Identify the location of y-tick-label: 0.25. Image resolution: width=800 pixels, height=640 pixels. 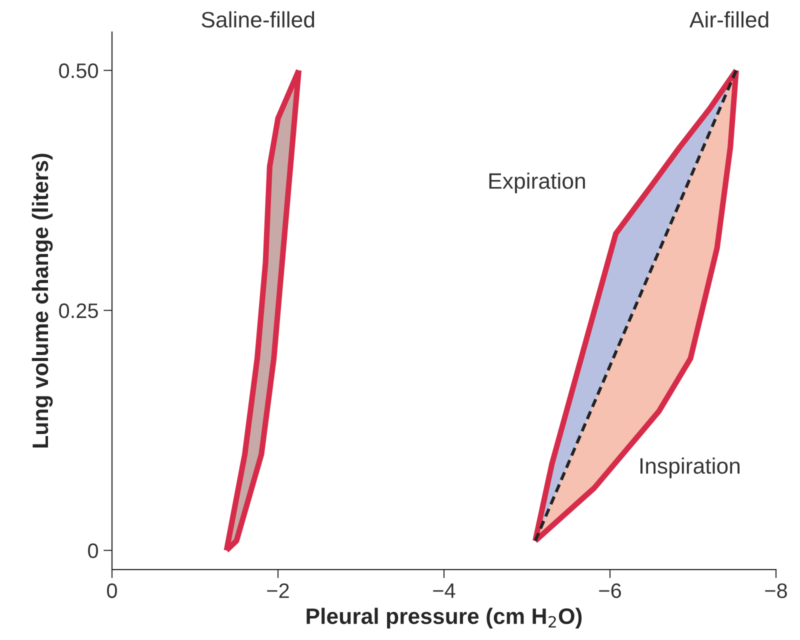
(78, 310).